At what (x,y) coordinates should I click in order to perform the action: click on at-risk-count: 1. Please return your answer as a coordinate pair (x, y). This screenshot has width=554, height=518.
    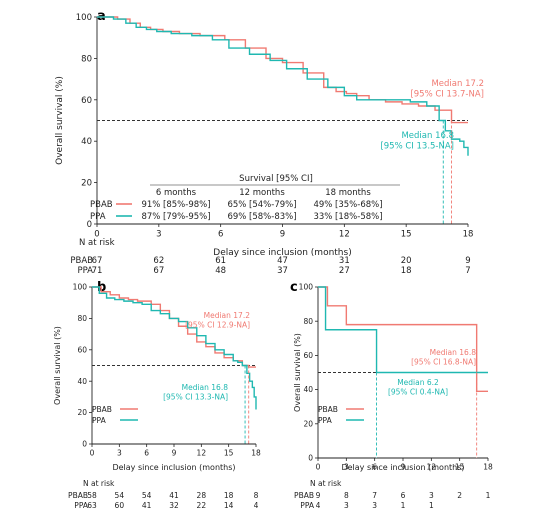
    Looking at the image, I should click on (431, 505).